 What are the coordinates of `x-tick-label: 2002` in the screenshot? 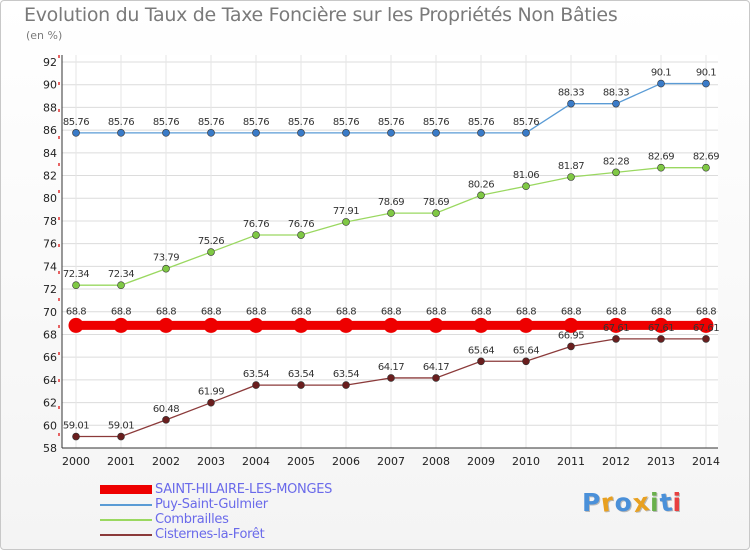 It's located at (166, 461).